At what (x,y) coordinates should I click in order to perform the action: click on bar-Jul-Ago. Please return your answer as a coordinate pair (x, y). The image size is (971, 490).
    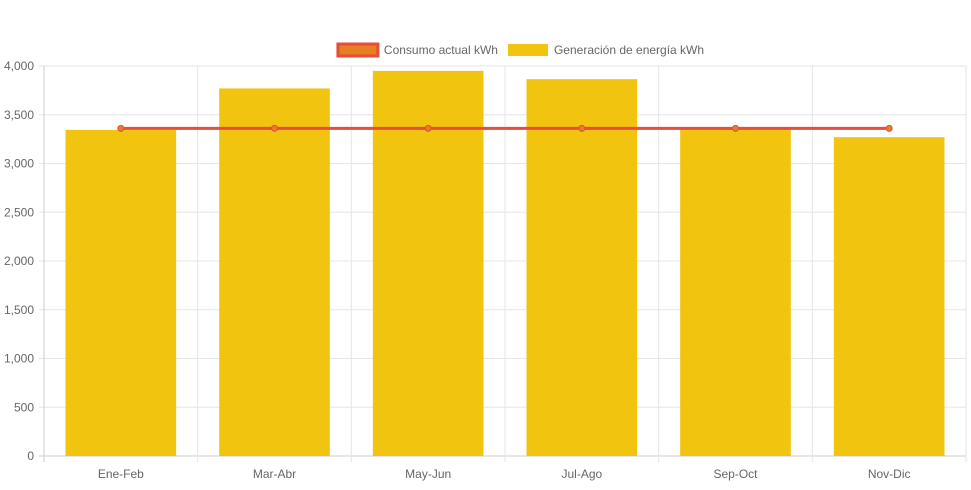
    Looking at the image, I should click on (582, 267).